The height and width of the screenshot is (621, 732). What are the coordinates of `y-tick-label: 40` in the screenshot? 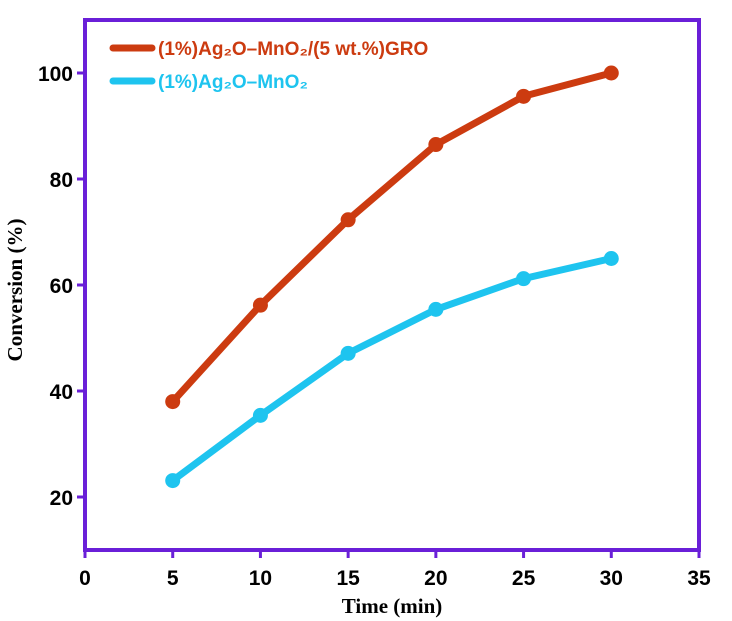 It's located at (61, 392).